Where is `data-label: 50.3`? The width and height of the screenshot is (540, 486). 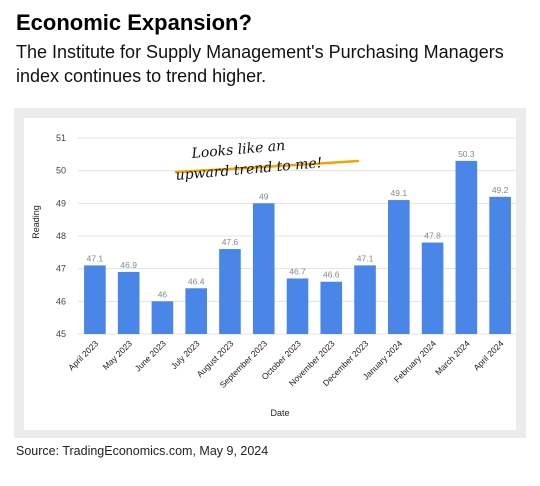
data-label: 50.3 is located at coordinates (466, 154).